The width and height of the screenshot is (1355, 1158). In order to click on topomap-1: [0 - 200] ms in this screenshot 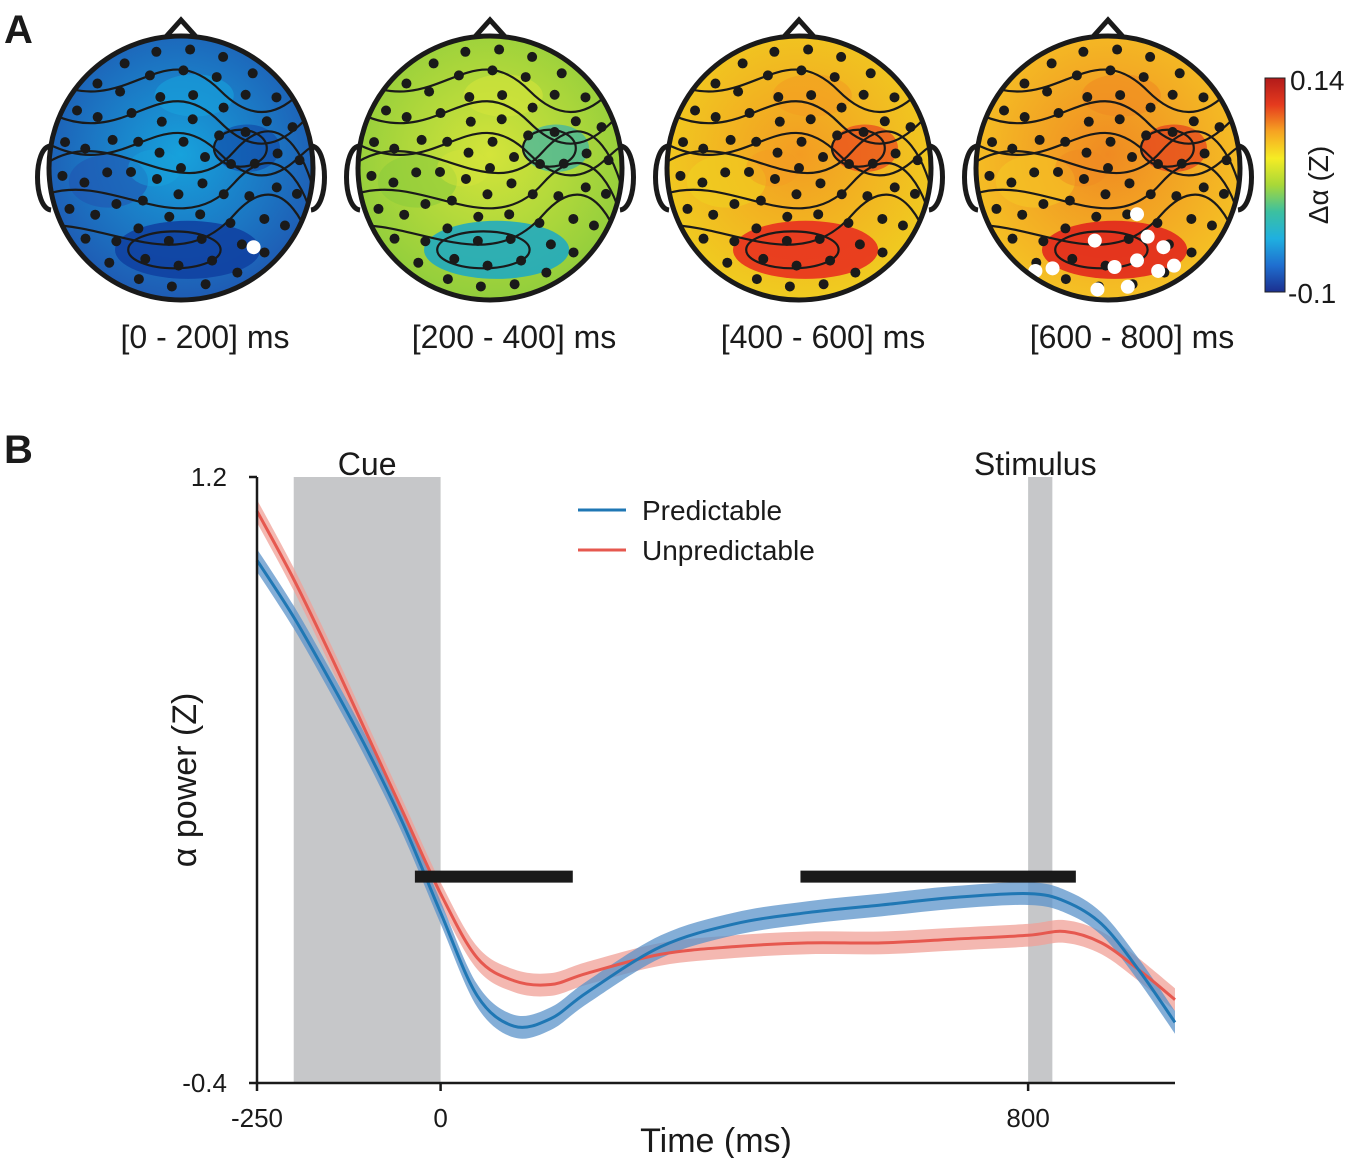, I will do `click(181, 185)`.